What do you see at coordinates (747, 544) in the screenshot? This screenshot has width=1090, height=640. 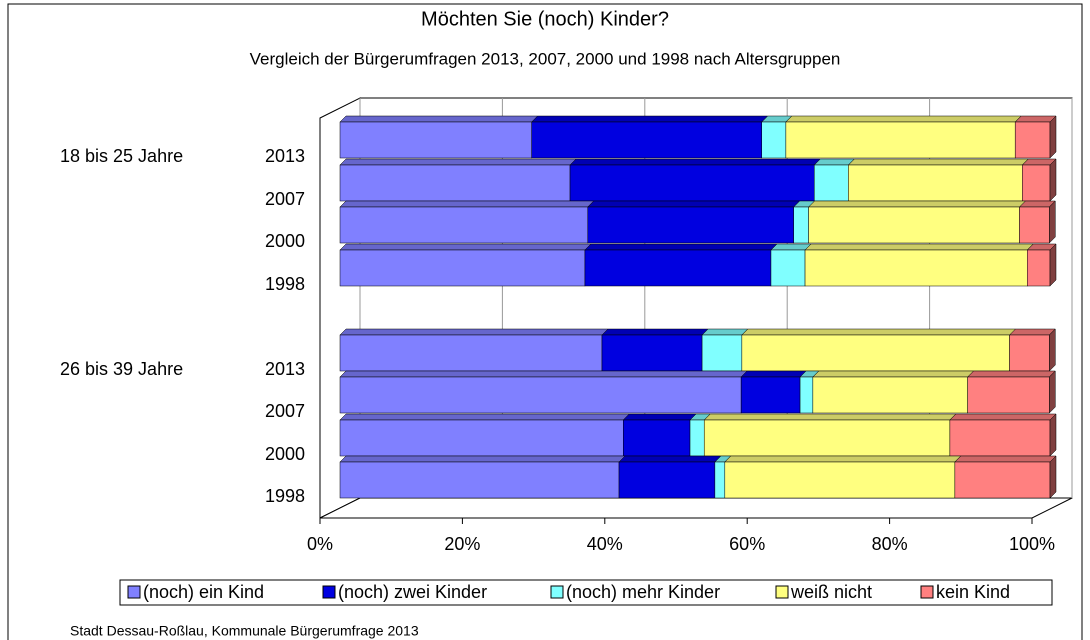 I see `x-tick-label: 60%` at bounding box center [747, 544].